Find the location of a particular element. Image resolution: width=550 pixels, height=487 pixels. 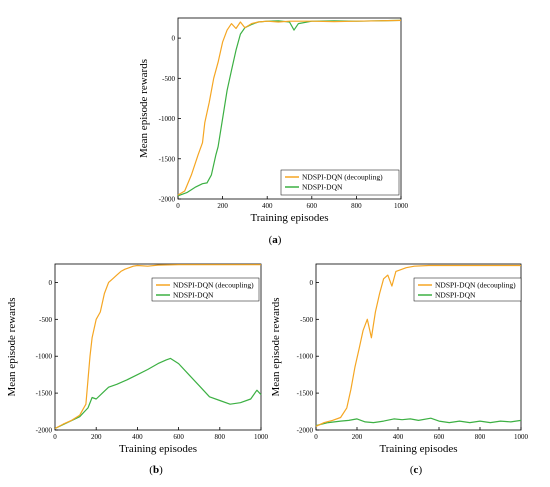

panel-caption-letter: c is located at coordinates (416, 470).